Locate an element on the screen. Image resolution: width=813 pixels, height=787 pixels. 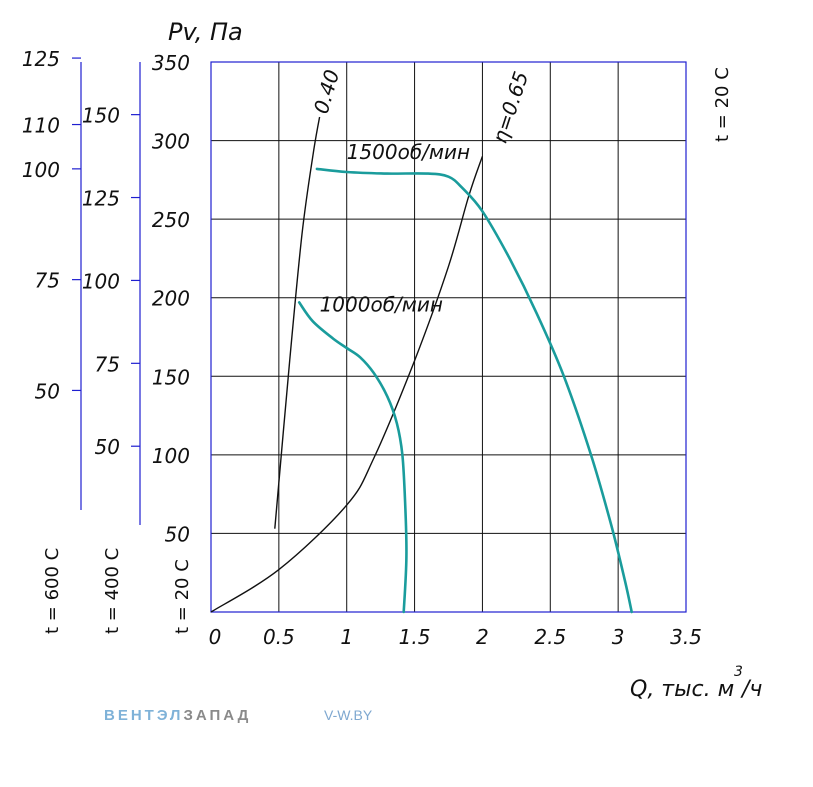
x-tick-label: 2.5 is located at coordinates (550, 637).